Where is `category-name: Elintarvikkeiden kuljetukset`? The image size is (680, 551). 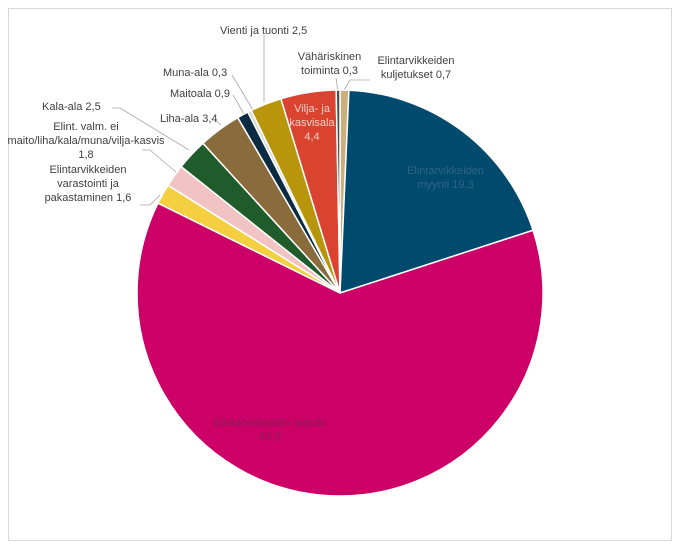
category-name: Elintarvikkeiden kuljetukset is located at coordinates (416, 68).